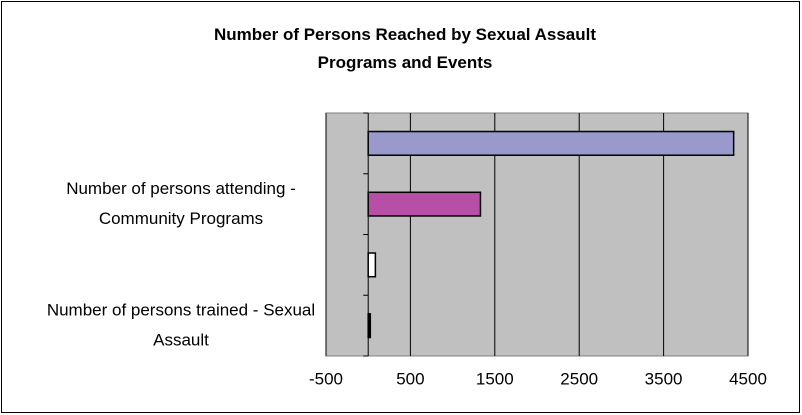 This screenshot has height=415, width=802. Describe the element at coordinates (495, 378) in the screenshot. I see `x-tick-label: 1500` at that location.